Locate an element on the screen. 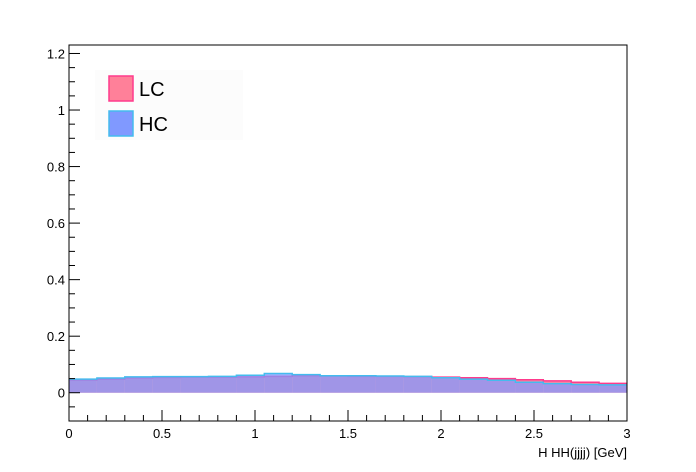 This screenshot has width=696, height=472. histogram-bars is located at coordinates (348, 382).